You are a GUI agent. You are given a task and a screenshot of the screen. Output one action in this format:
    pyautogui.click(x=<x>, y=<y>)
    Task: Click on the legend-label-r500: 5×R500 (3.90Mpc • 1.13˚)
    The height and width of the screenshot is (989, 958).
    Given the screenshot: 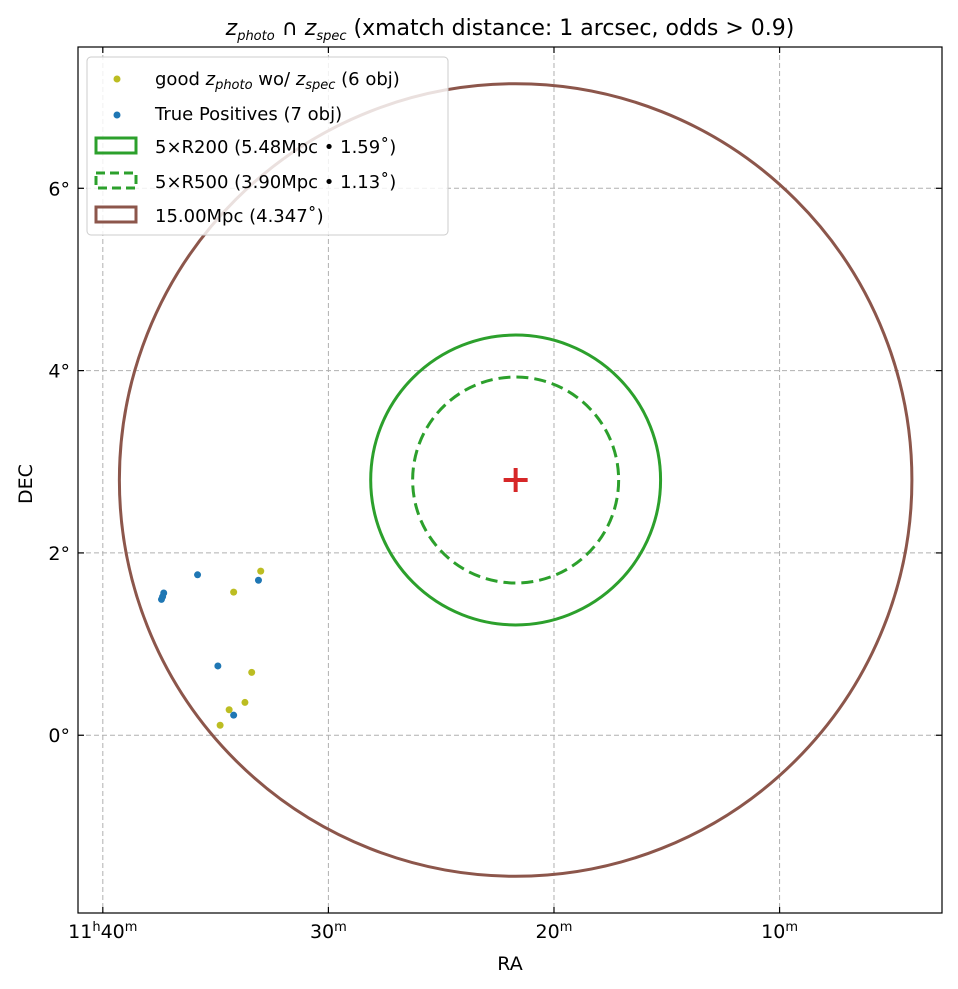 What is the action you would take?
    pyautogui.click(x=275, y=182)
    